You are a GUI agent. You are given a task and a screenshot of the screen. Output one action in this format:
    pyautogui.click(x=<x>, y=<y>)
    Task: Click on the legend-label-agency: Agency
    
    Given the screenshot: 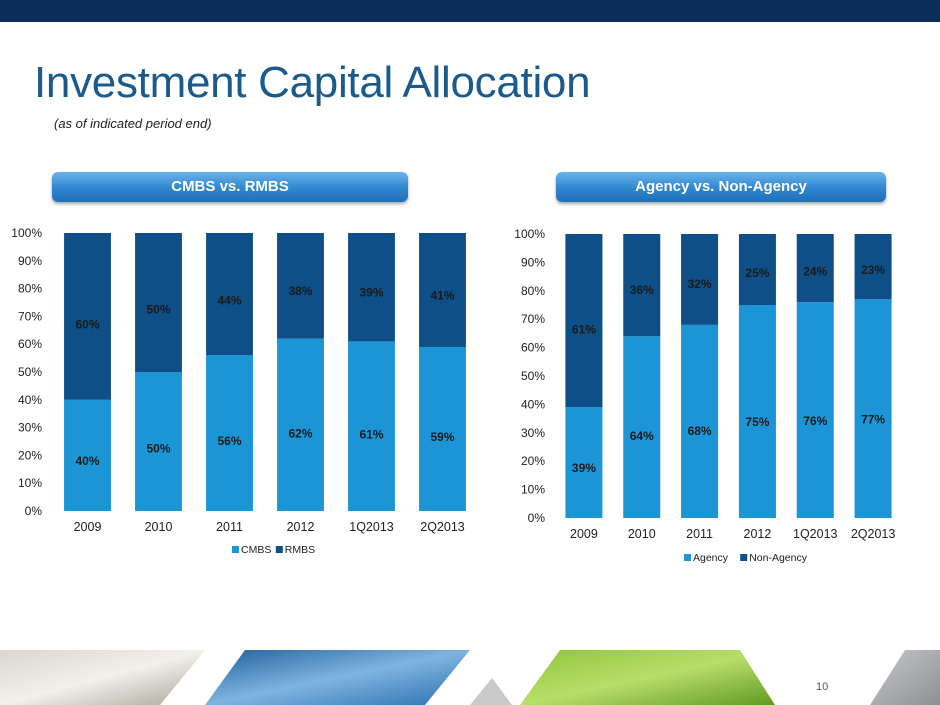 What is the action you would take?
    pyautogui.click(x=711, y=558)
    